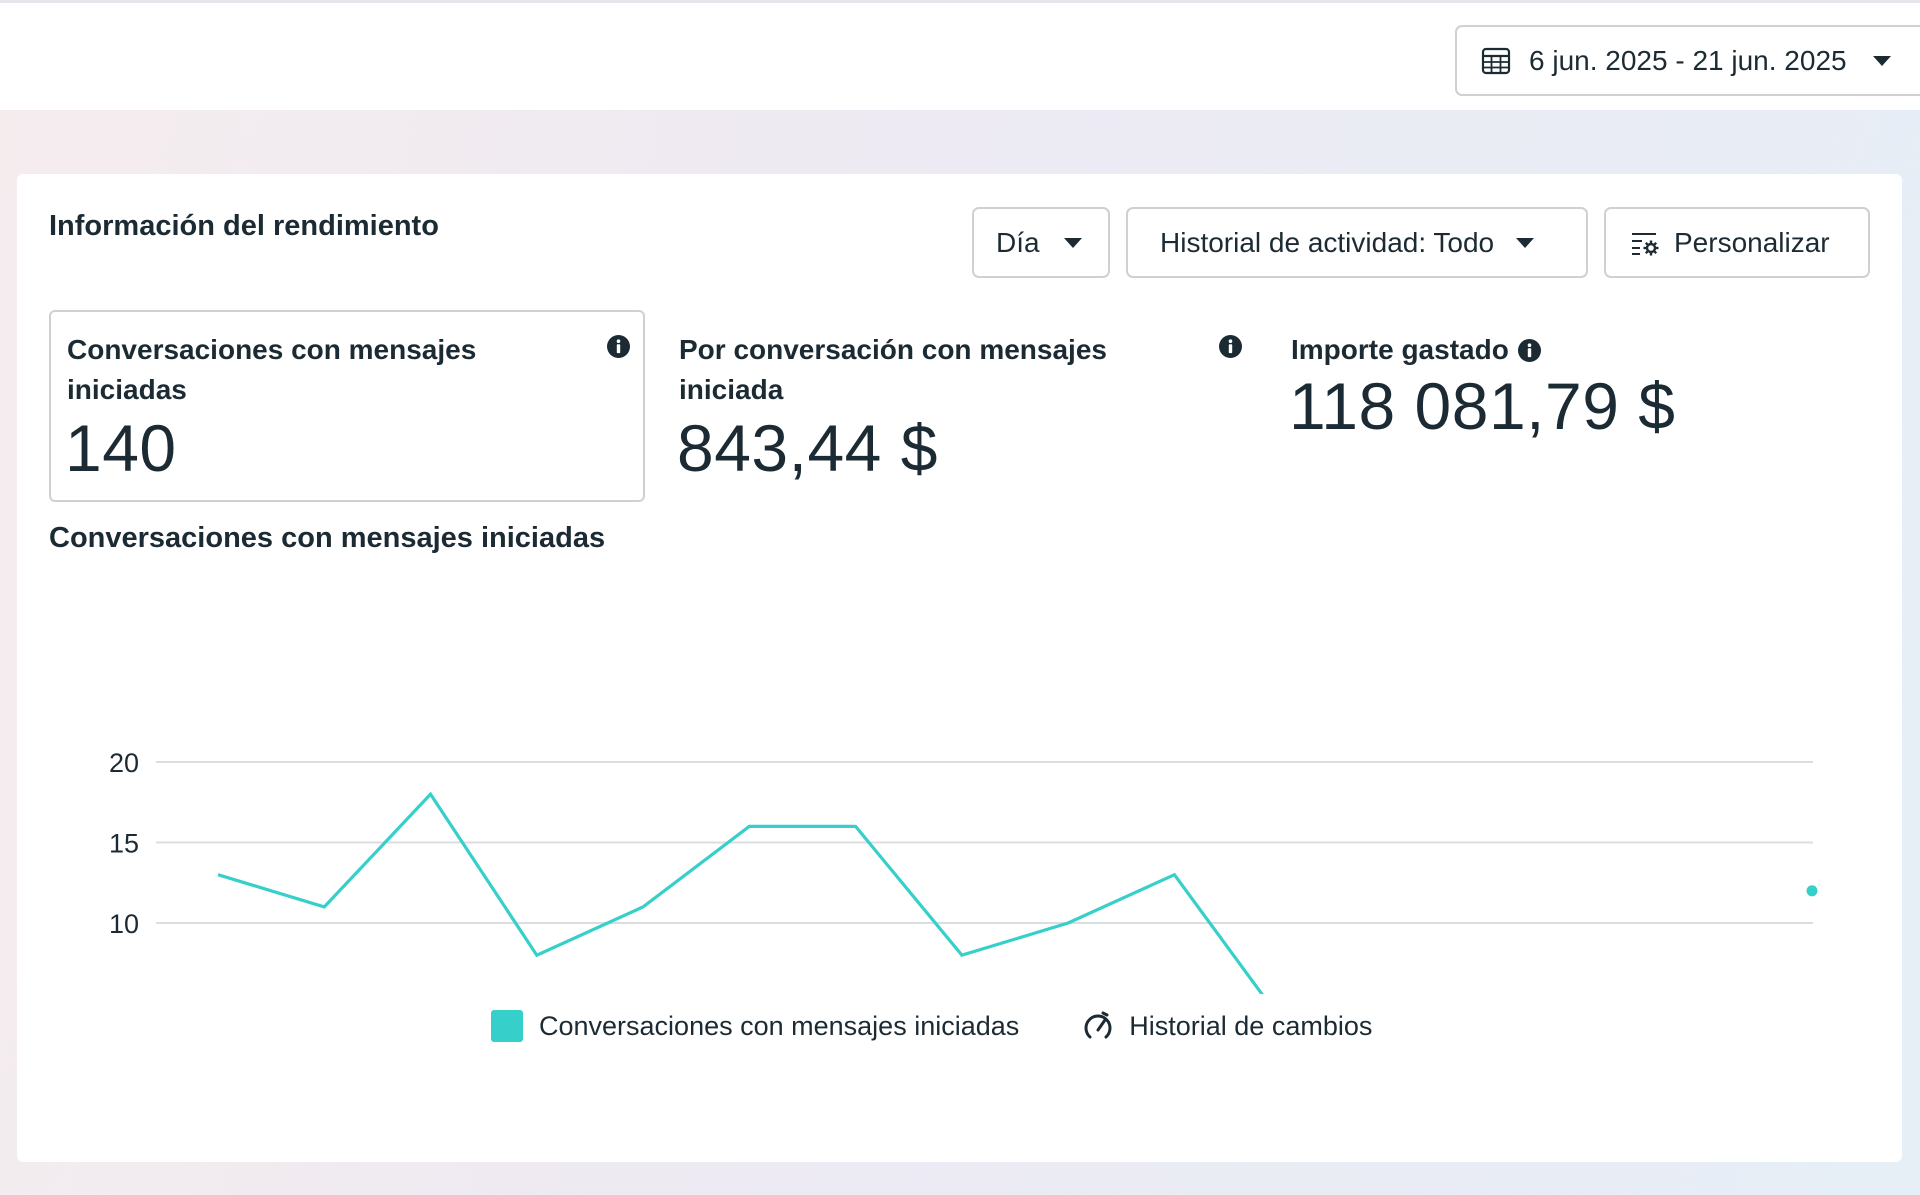  What do you see at coordinates (1812, 891) in the screenshot?
I see `data-point` at bounding box center [1812, 891].